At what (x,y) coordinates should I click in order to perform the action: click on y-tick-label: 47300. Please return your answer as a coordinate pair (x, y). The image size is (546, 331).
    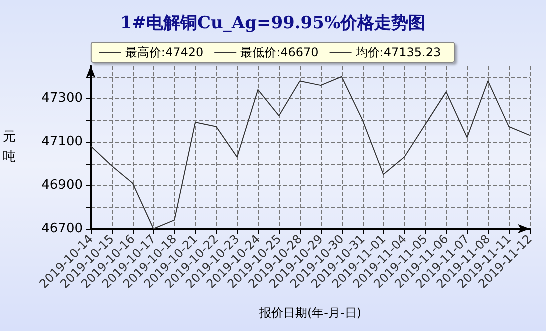
    Looking at the image, I should click on (62, 98).